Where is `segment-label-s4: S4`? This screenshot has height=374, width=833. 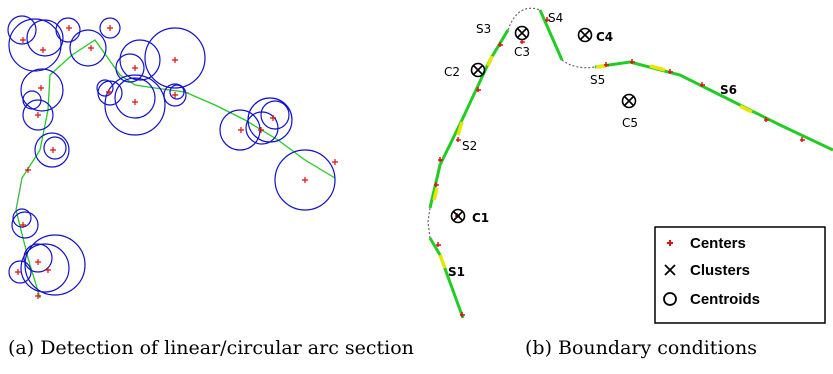
segment-label-s4: S4 is located at coordinates (555, 18).